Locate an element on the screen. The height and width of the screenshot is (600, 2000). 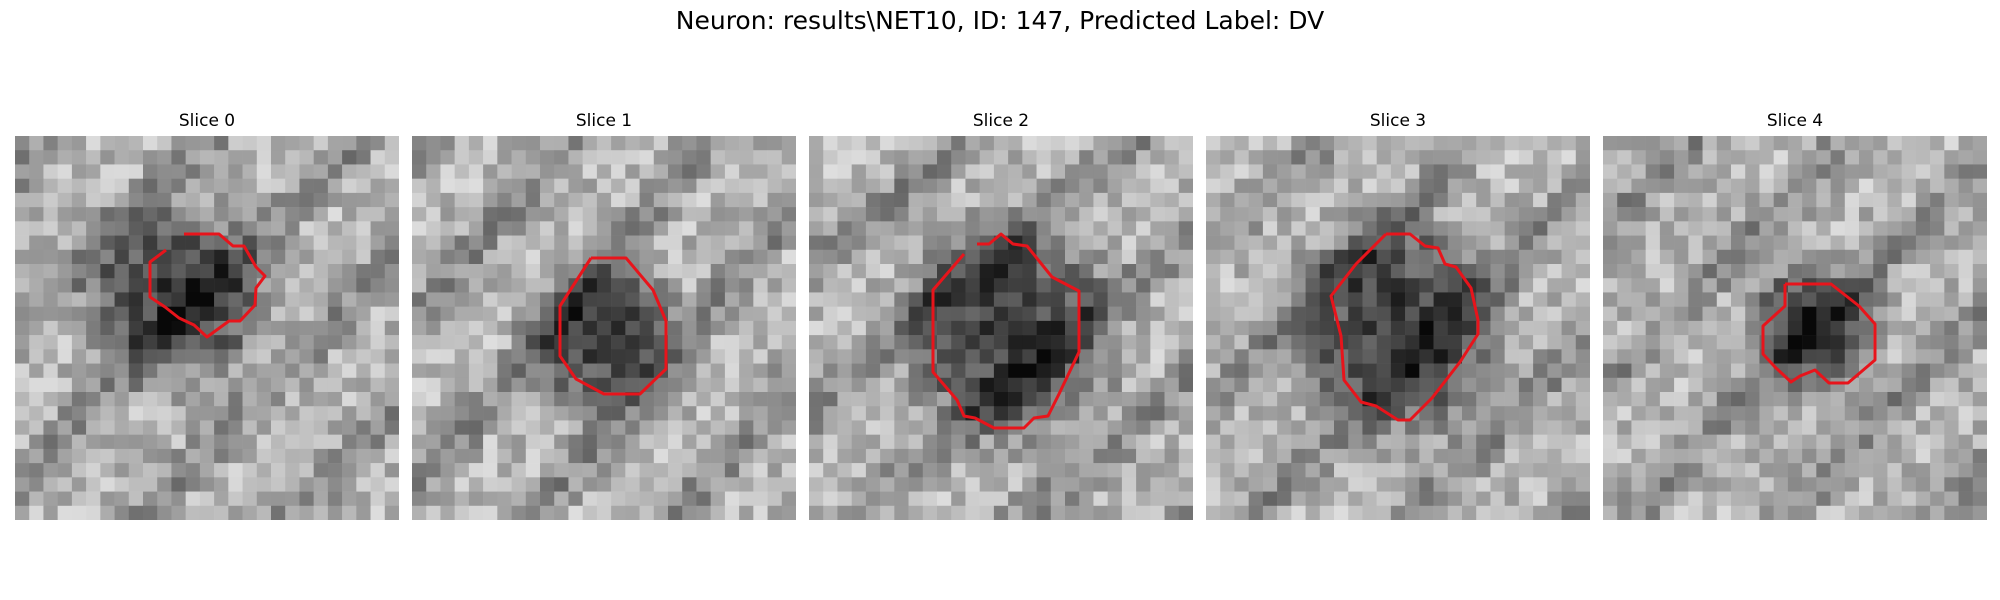
slice-panel-0: Slice 0 is located at coordinates (207, 313).